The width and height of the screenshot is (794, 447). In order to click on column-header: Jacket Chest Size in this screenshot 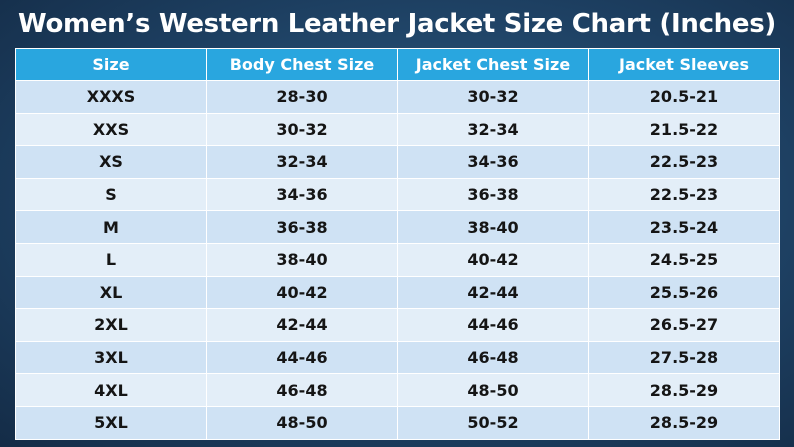, I will do `click(493, 64)`.